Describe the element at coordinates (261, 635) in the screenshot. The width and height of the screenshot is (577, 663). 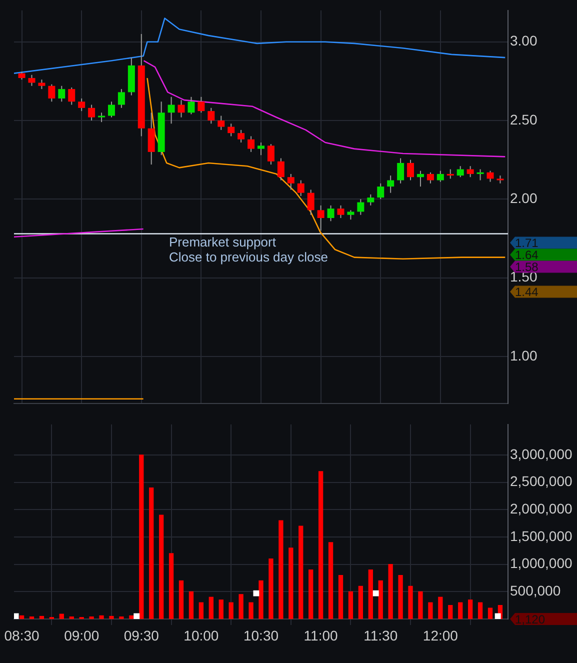
I see `x-tick-label: 10:30` at that location.